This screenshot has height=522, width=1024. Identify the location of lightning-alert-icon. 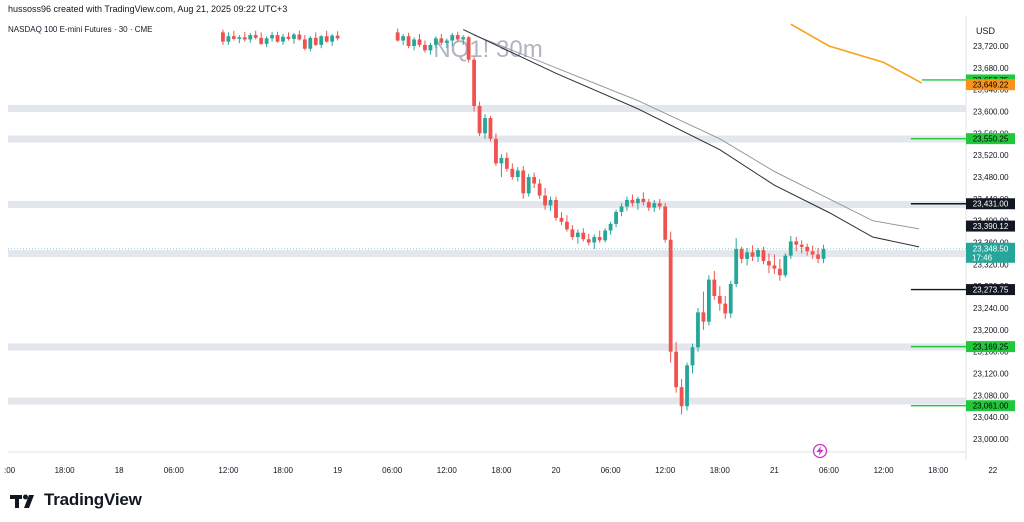
(820, 451).